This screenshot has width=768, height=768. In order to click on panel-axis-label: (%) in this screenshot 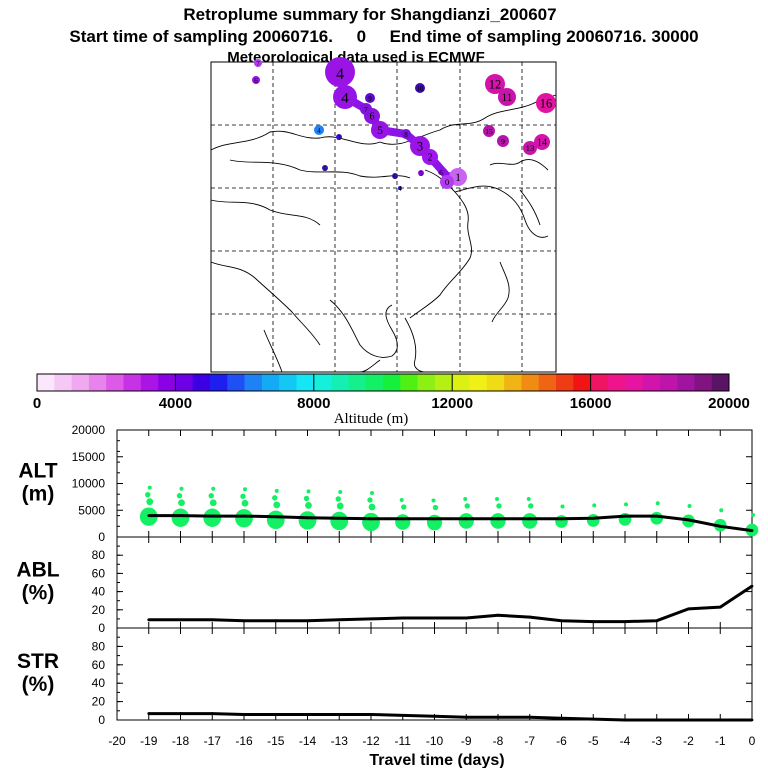, I will do `click(38, 684)`.